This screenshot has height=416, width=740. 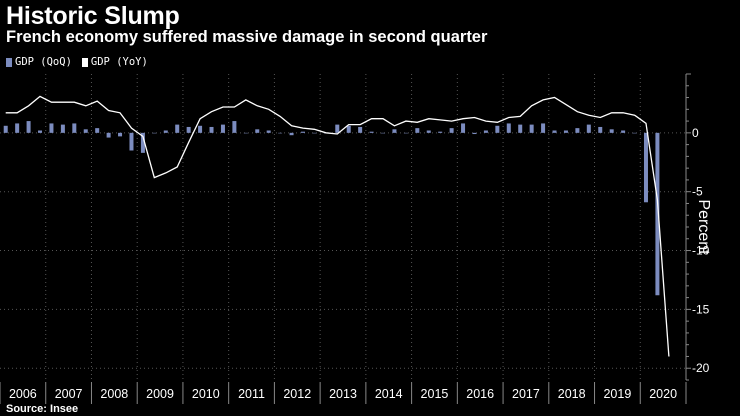 I want to click on x-tick-label: 2016, so click(x=480, y=394).